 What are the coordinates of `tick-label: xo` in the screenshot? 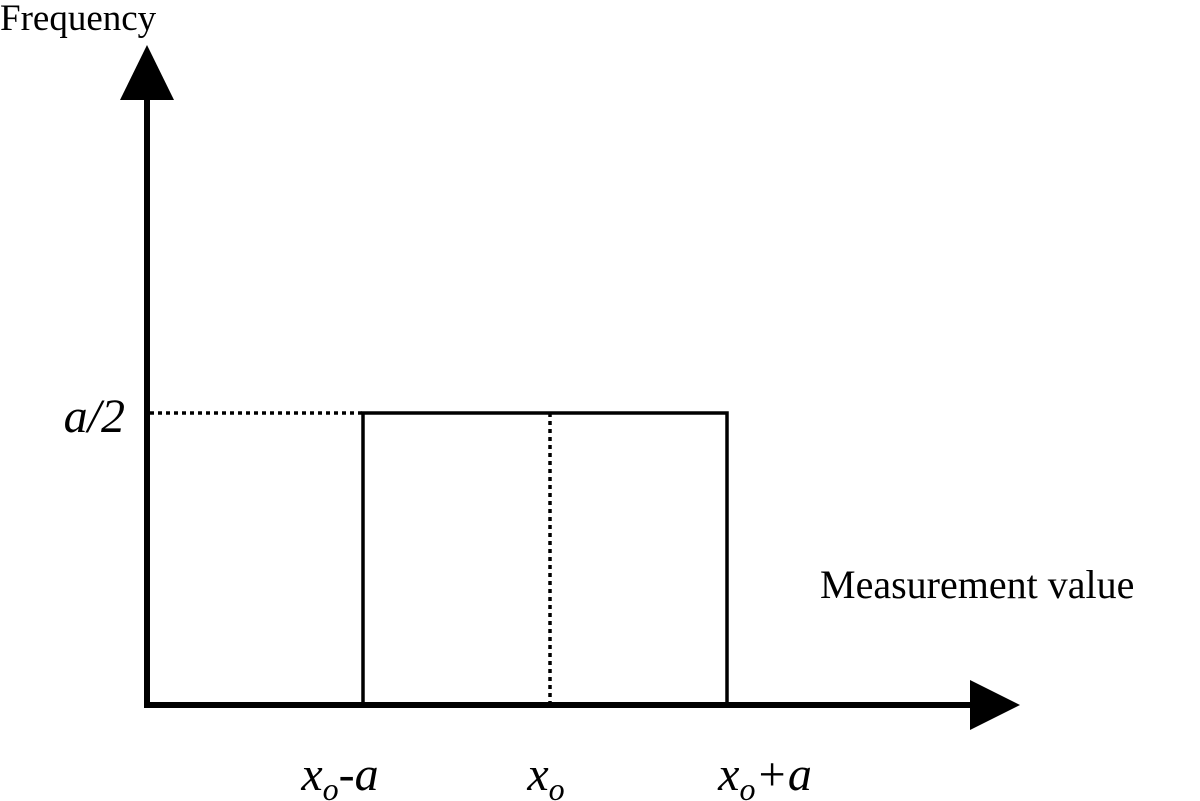 It's located at (545, 774).